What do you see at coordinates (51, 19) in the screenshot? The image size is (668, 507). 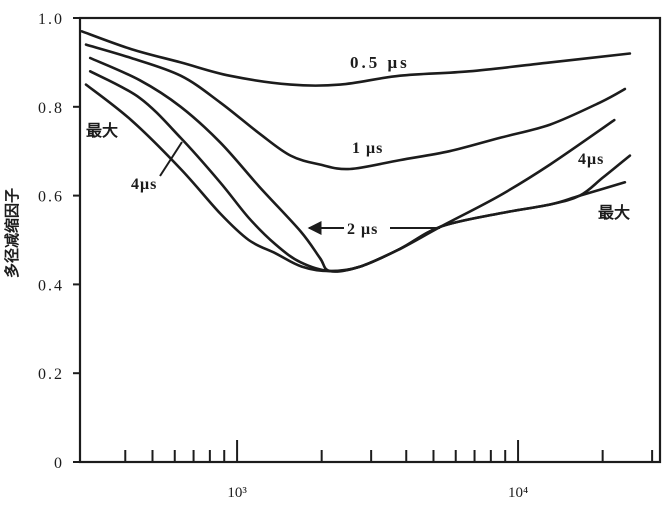 I see `y-tick-label: 1.0` at bounding box center [51, 19].